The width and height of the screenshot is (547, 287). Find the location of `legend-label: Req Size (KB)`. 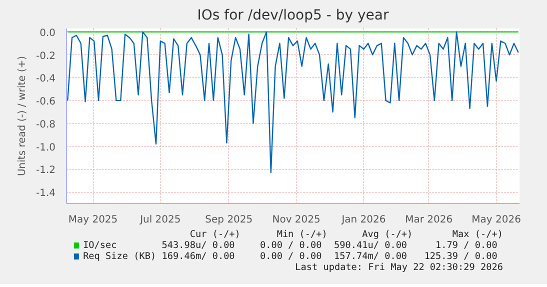

legend-label: Req Size (KB) is located at coordinates (119, 256).